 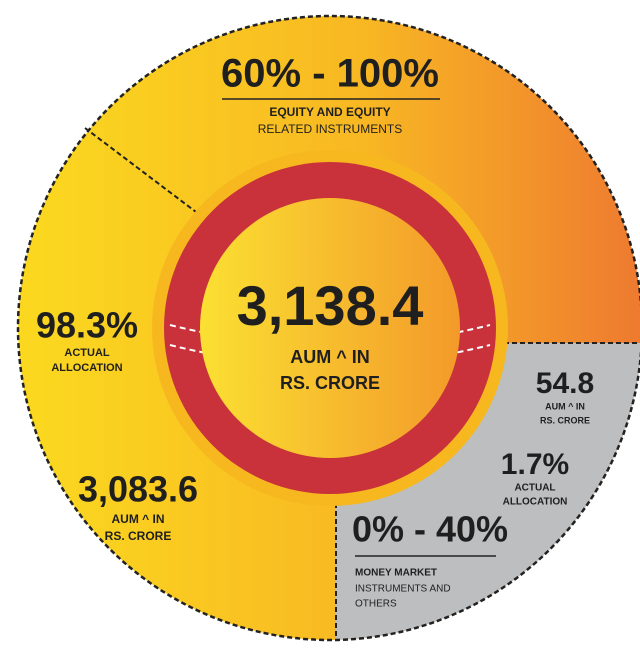 I want to click on mm-allocation: 1.7%, so click(x=535, y=464).